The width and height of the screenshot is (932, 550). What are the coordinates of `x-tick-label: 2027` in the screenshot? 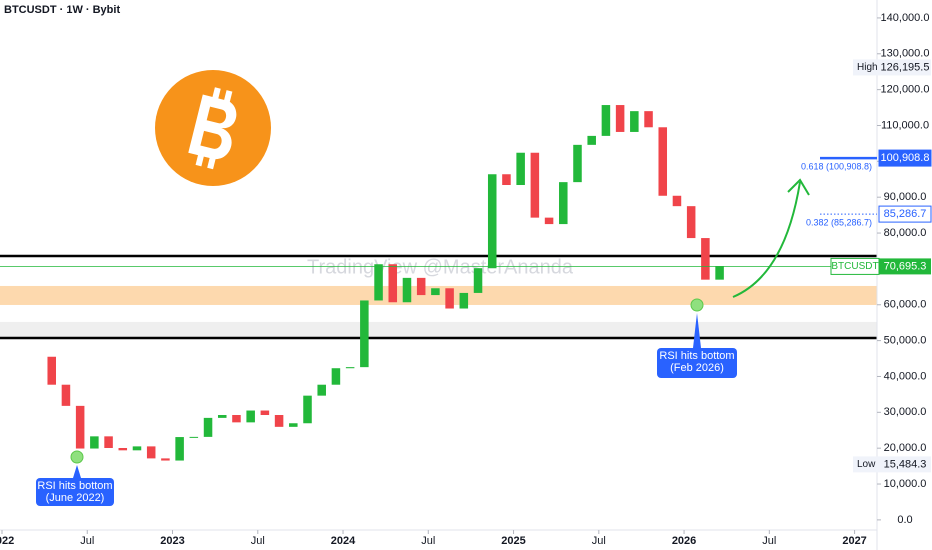 It's located at (854, 541).